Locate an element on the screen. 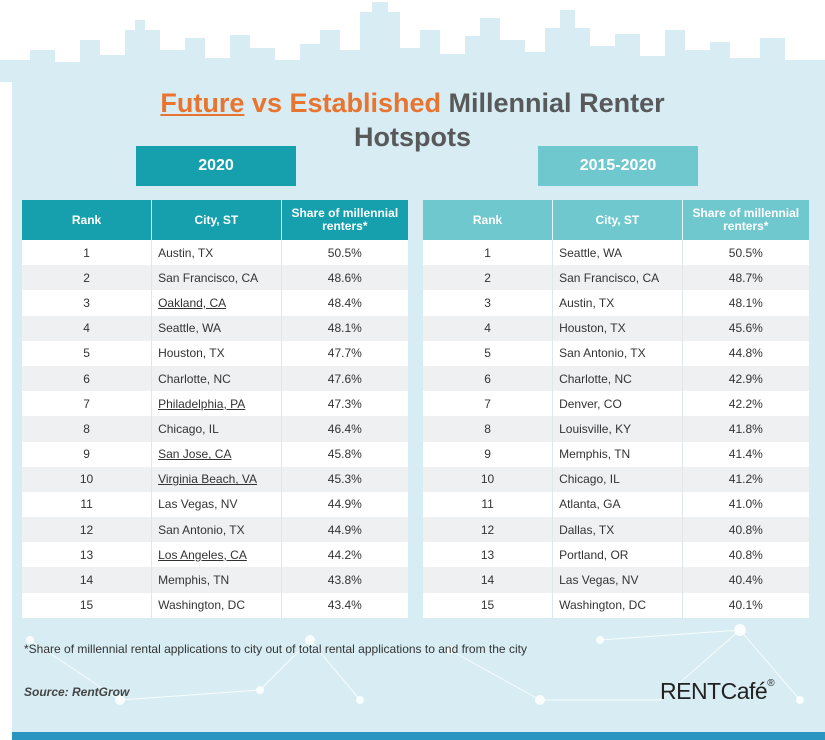  table-row: 2 San Francisco, CA 48.6% is located at coordinates (215, 278).